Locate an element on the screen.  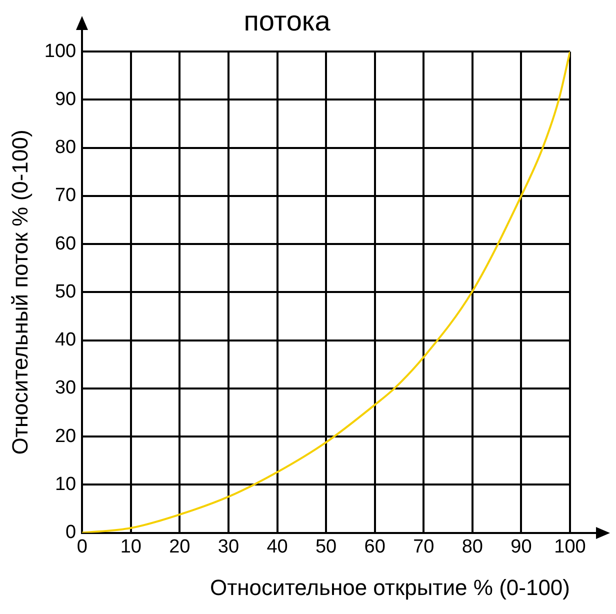
x-tick-label: 30 is located at coordinates (229, 547).